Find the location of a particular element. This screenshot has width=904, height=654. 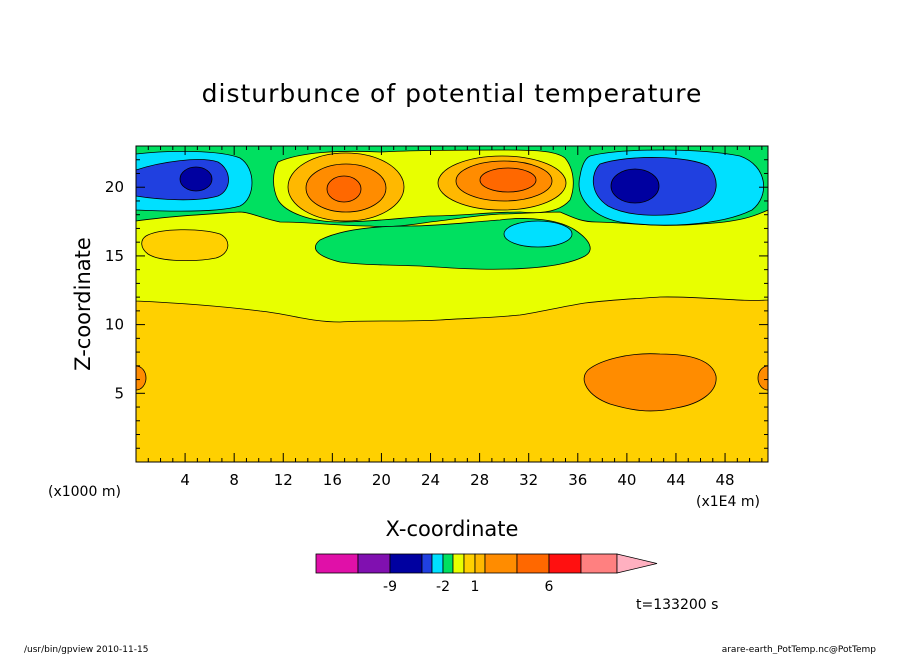

y-tick-label: 20 is located at coordinates (114, 187).